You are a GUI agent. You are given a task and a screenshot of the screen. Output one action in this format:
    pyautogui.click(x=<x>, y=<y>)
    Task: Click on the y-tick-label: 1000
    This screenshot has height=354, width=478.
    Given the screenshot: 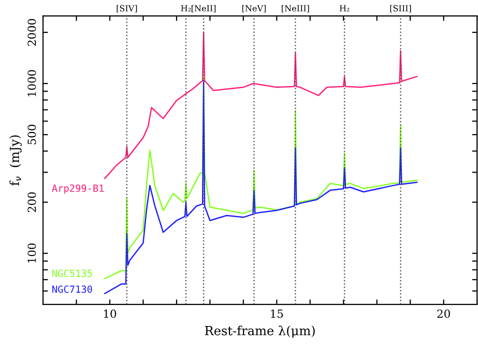 What is the action you would take?
    pyautogui.click(x=32, y=83)
    